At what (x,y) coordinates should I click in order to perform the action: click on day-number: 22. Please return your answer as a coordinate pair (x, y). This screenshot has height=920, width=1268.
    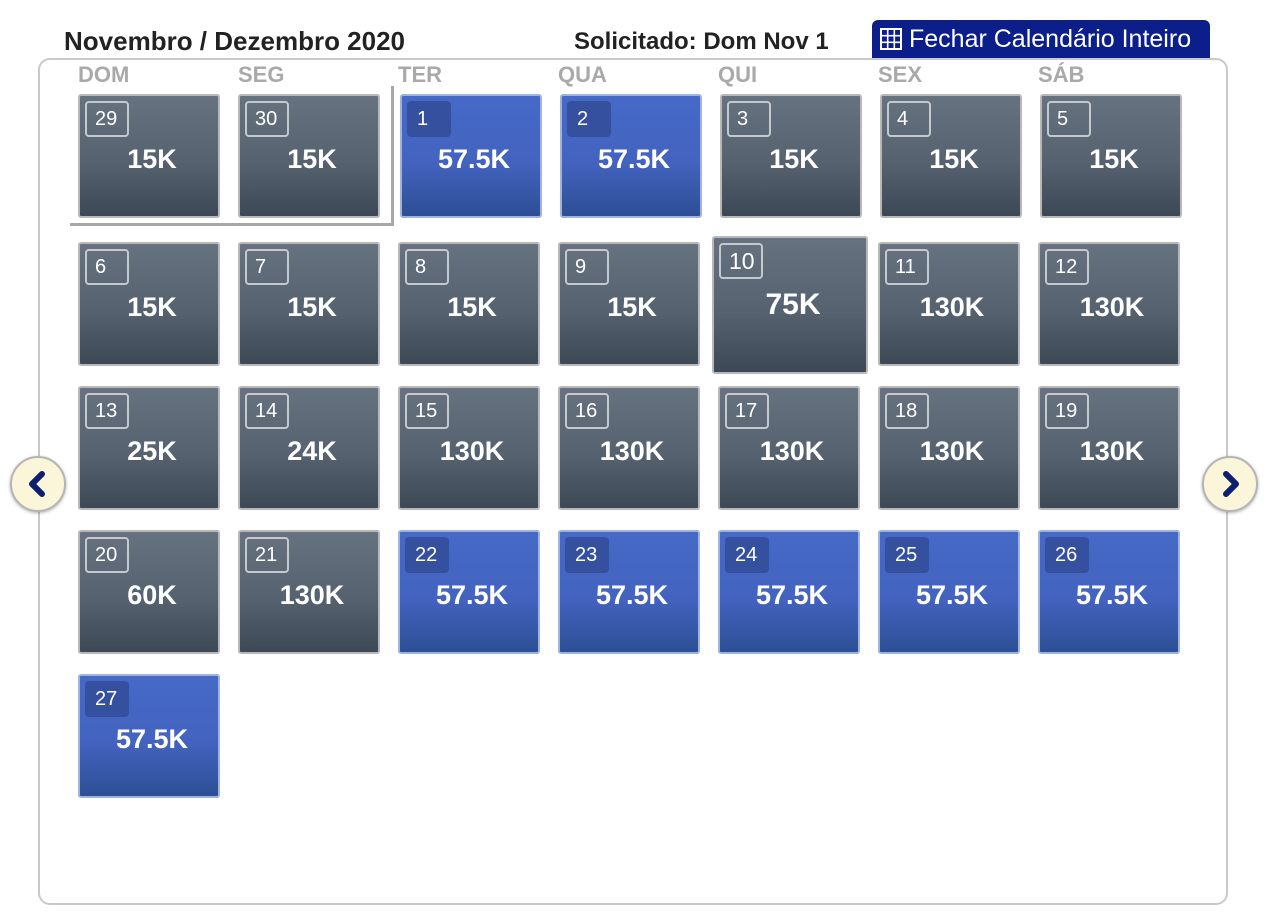
    Looking at the image, I should click on (427, 555).